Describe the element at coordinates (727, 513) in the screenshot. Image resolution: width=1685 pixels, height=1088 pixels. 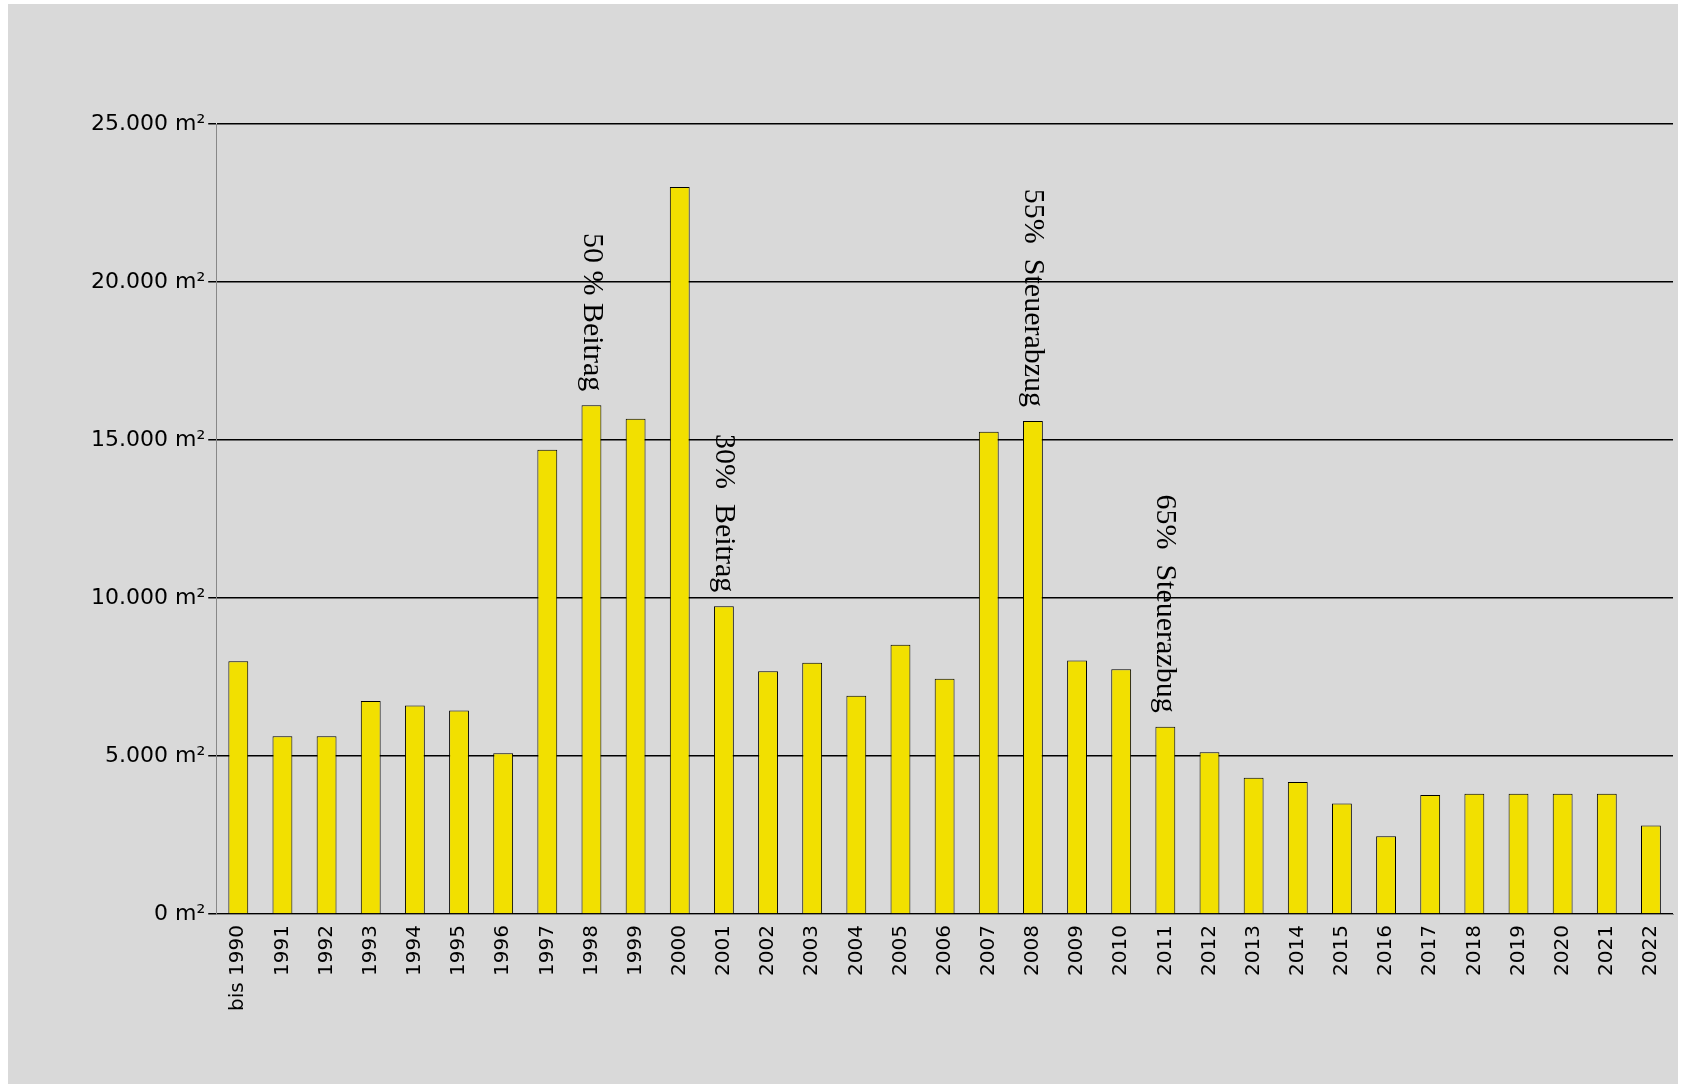
I see `annotation: 30% Beitrag` at that location.